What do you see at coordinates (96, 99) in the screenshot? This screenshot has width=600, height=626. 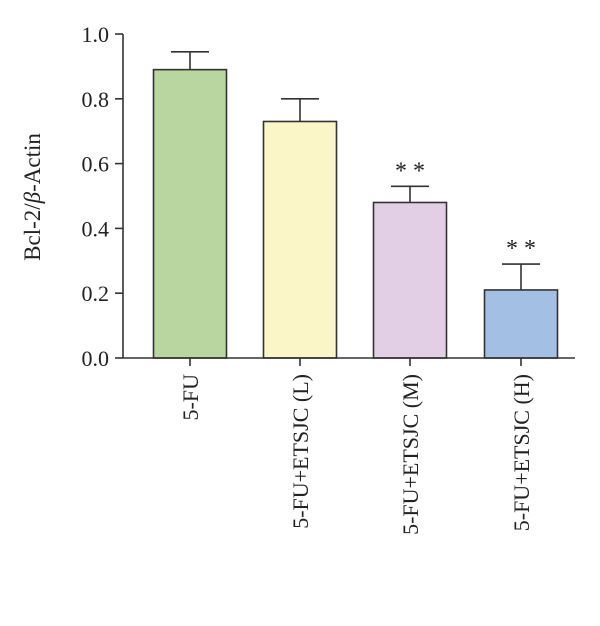 I see `y-tick-label: 0.8` at bounding box center [96, 99].